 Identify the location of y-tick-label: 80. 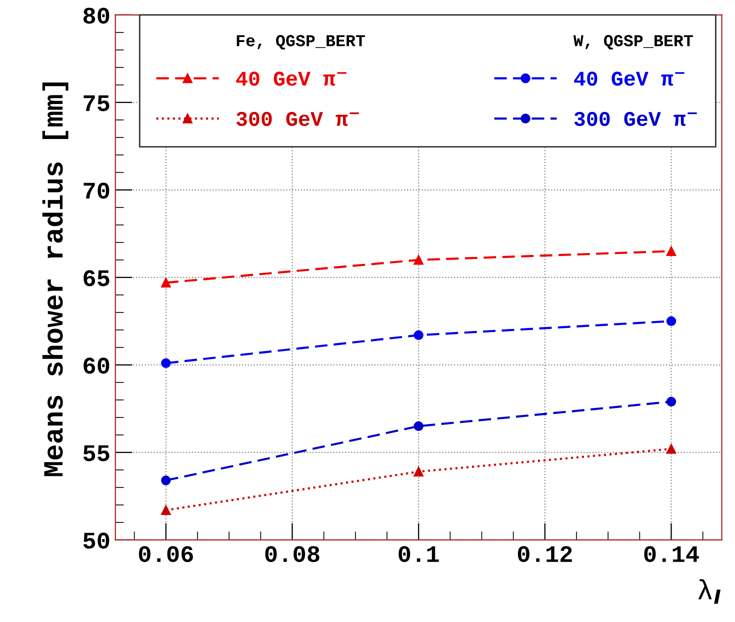
(96, 16).